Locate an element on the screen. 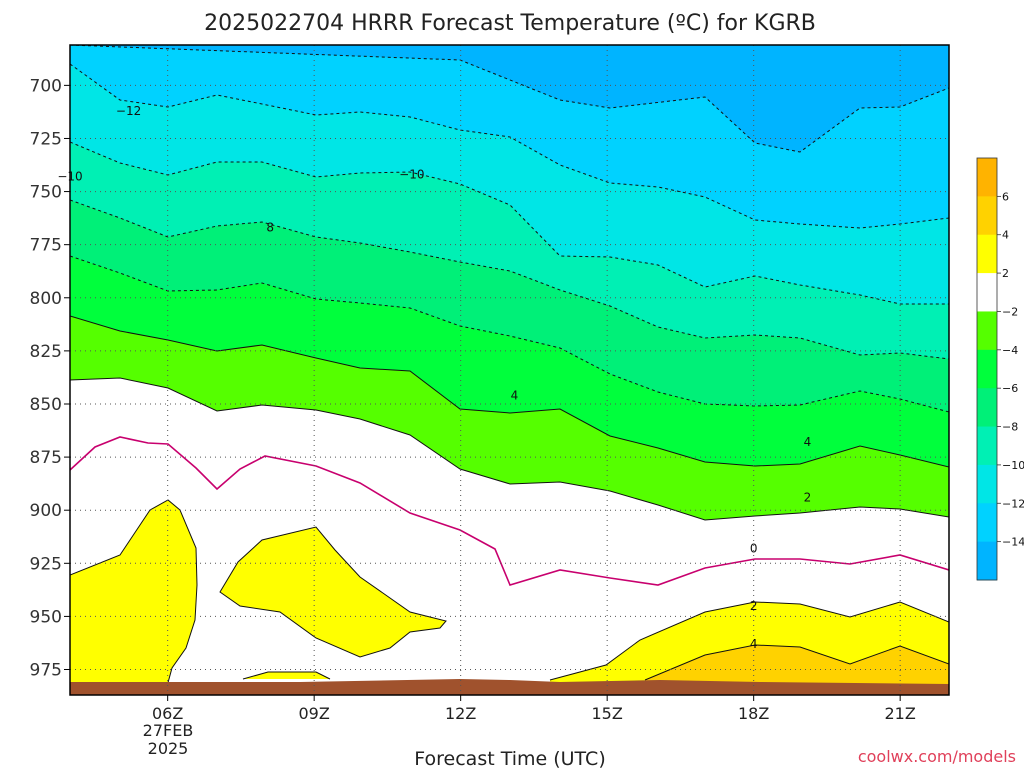  contour-label: 8 is located at coordinates (270, 228).